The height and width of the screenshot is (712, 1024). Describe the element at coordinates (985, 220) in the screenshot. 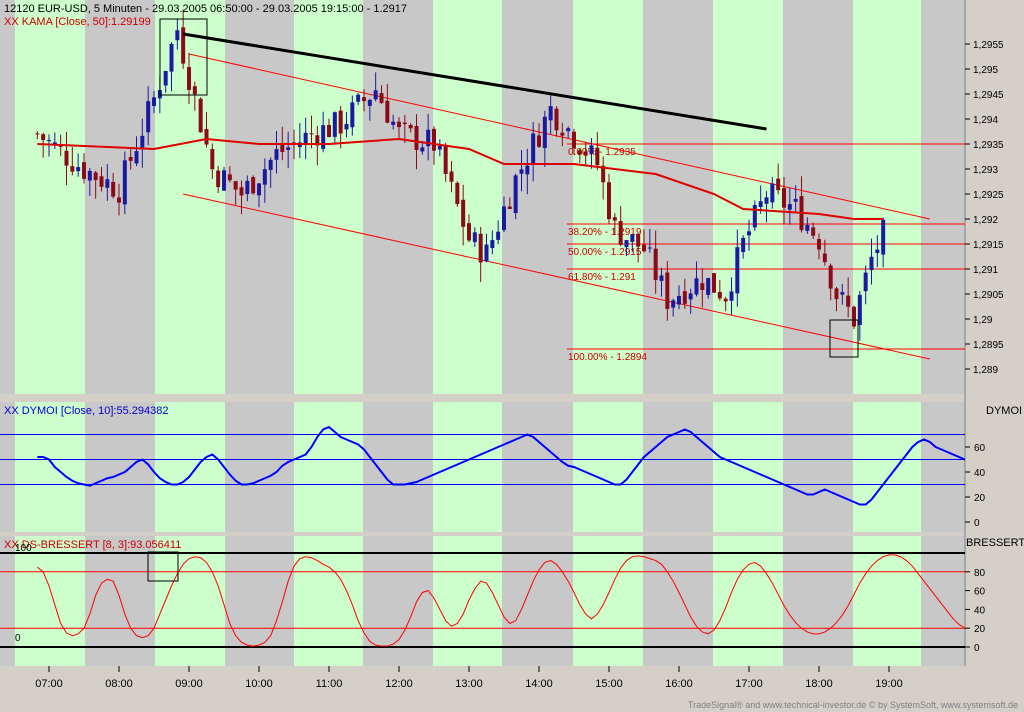

I see `price-tick-label: 1,292` at that location.